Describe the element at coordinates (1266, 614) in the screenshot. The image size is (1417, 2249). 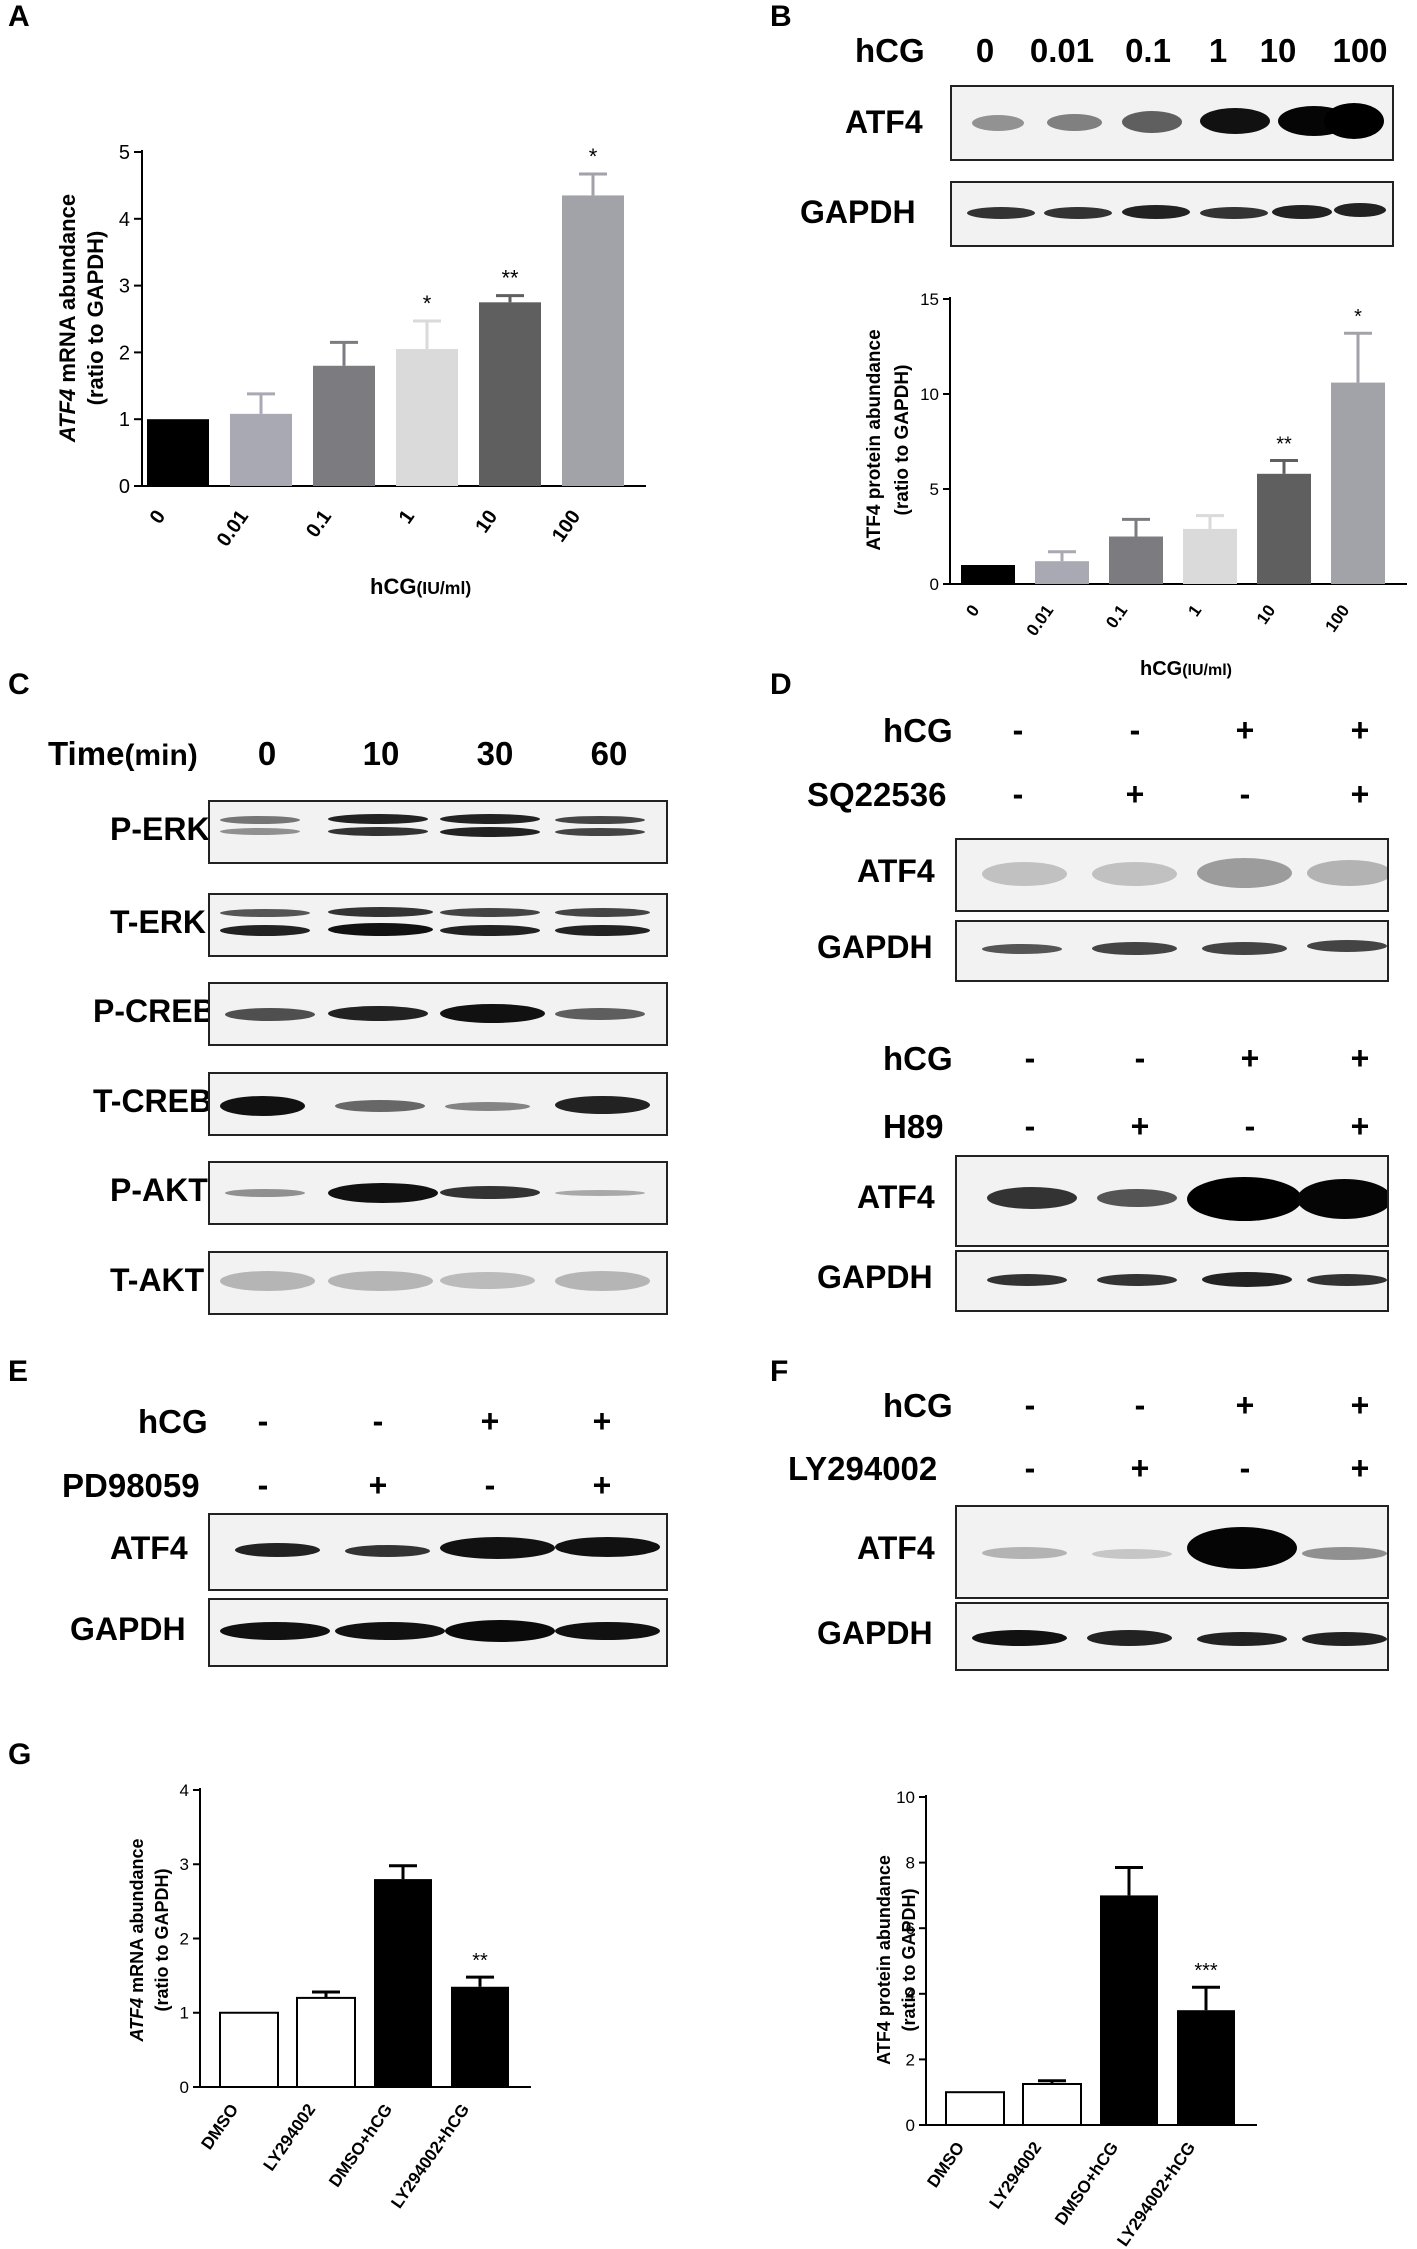
I see `chart-b-category-label: 10` at that location.